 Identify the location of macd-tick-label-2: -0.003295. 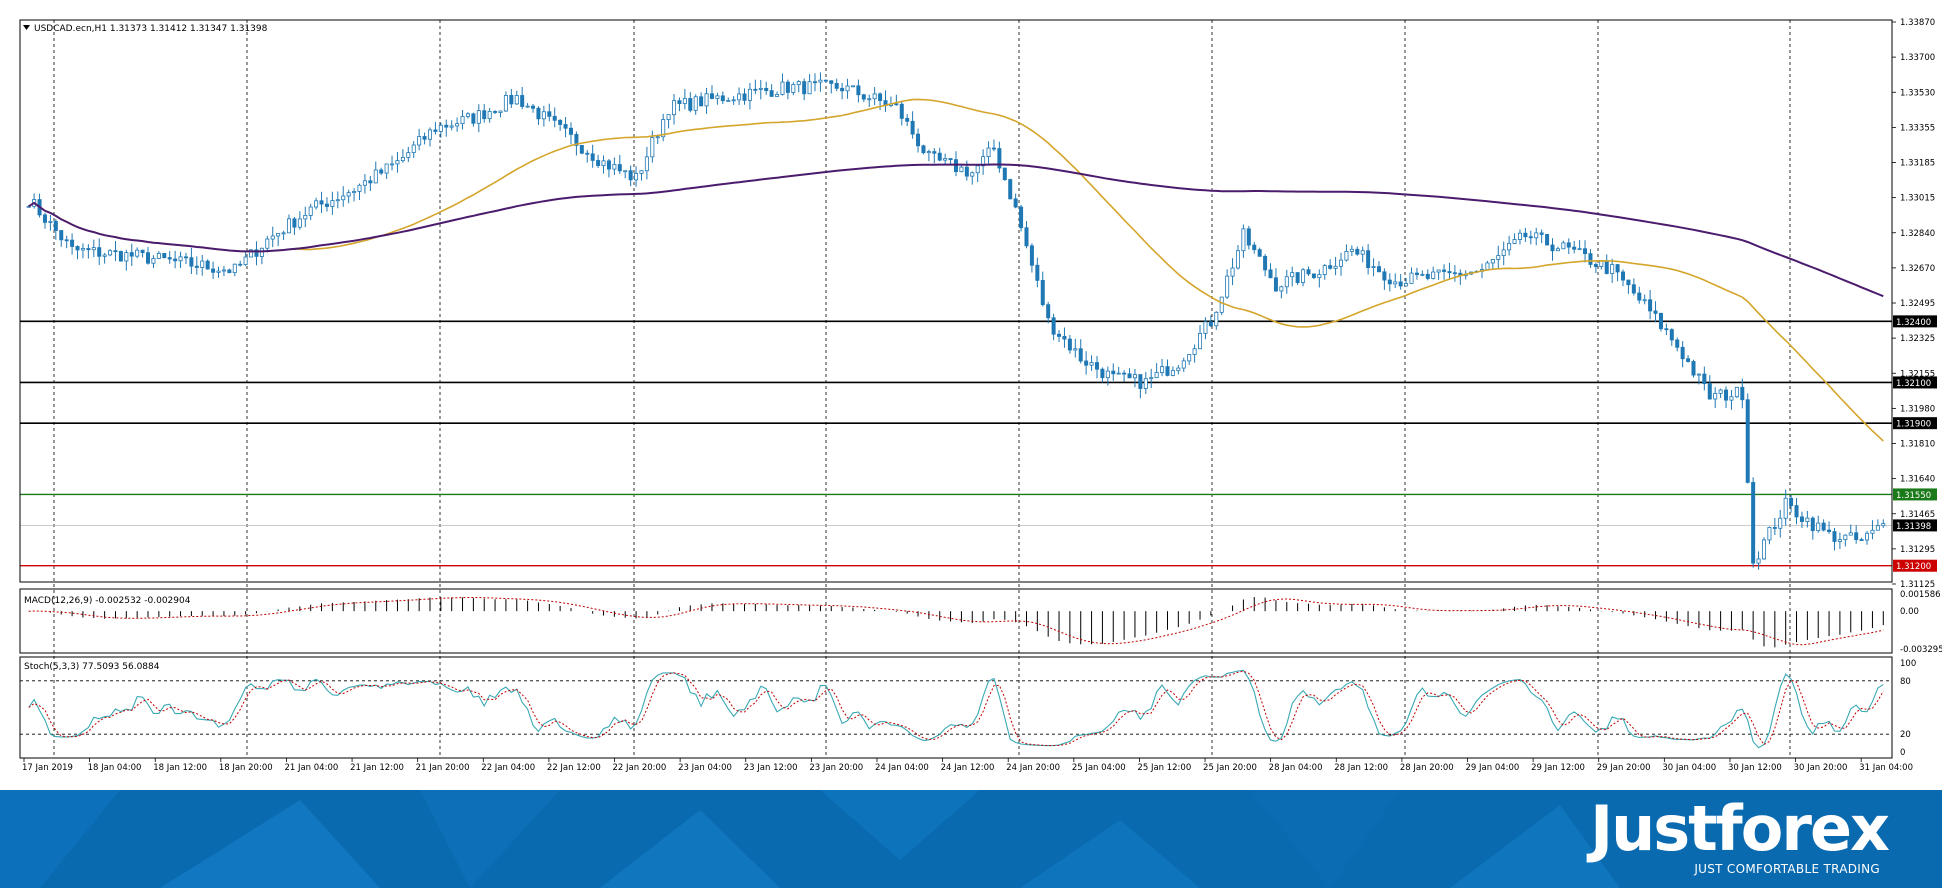
(1921, 650).